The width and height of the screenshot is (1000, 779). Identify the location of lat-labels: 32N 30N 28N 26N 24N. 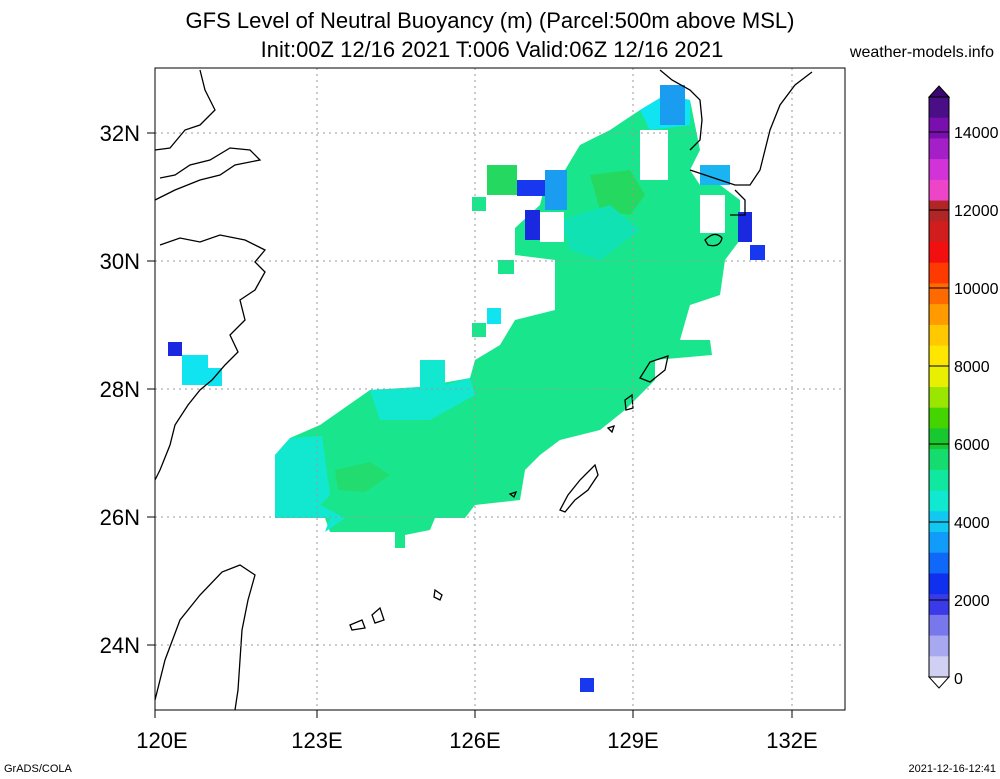
(120, 389).